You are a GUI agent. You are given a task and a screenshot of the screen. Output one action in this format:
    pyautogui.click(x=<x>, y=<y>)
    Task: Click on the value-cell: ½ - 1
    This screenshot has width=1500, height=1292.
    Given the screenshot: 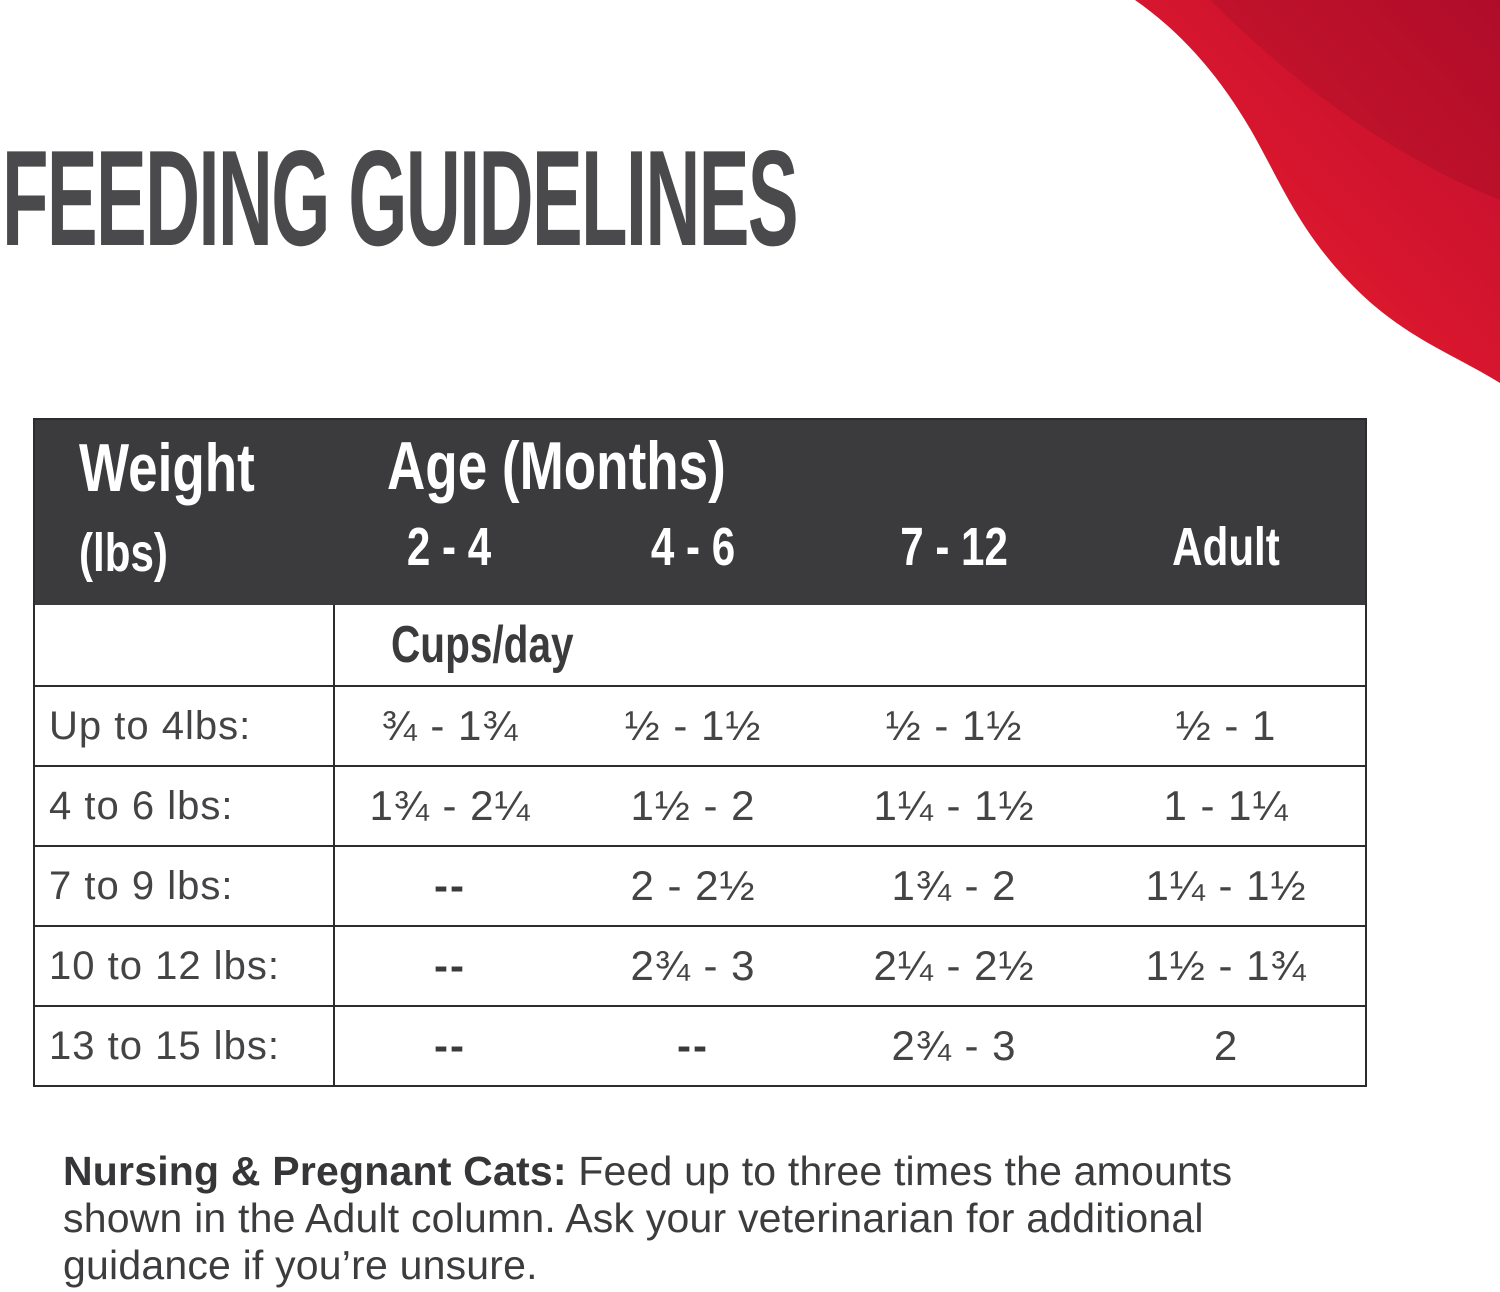 What is the action you would take?
    pyautogui.click(x=1226, y=725)
    